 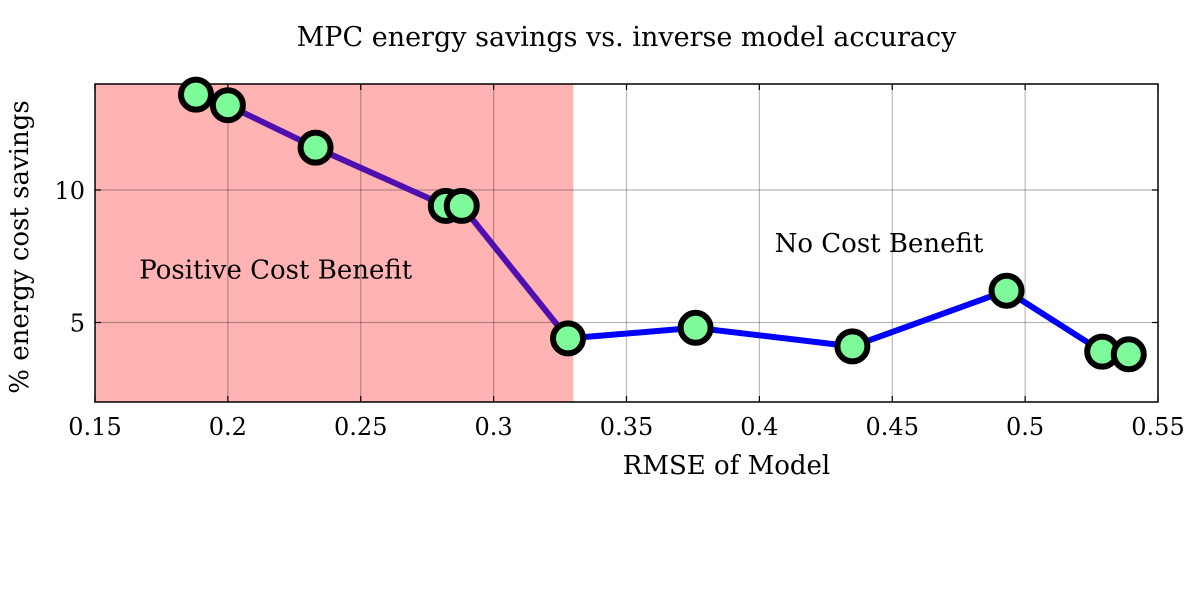 I want to click on x-tick-label: 0.55, so click(x=1157, y=427).